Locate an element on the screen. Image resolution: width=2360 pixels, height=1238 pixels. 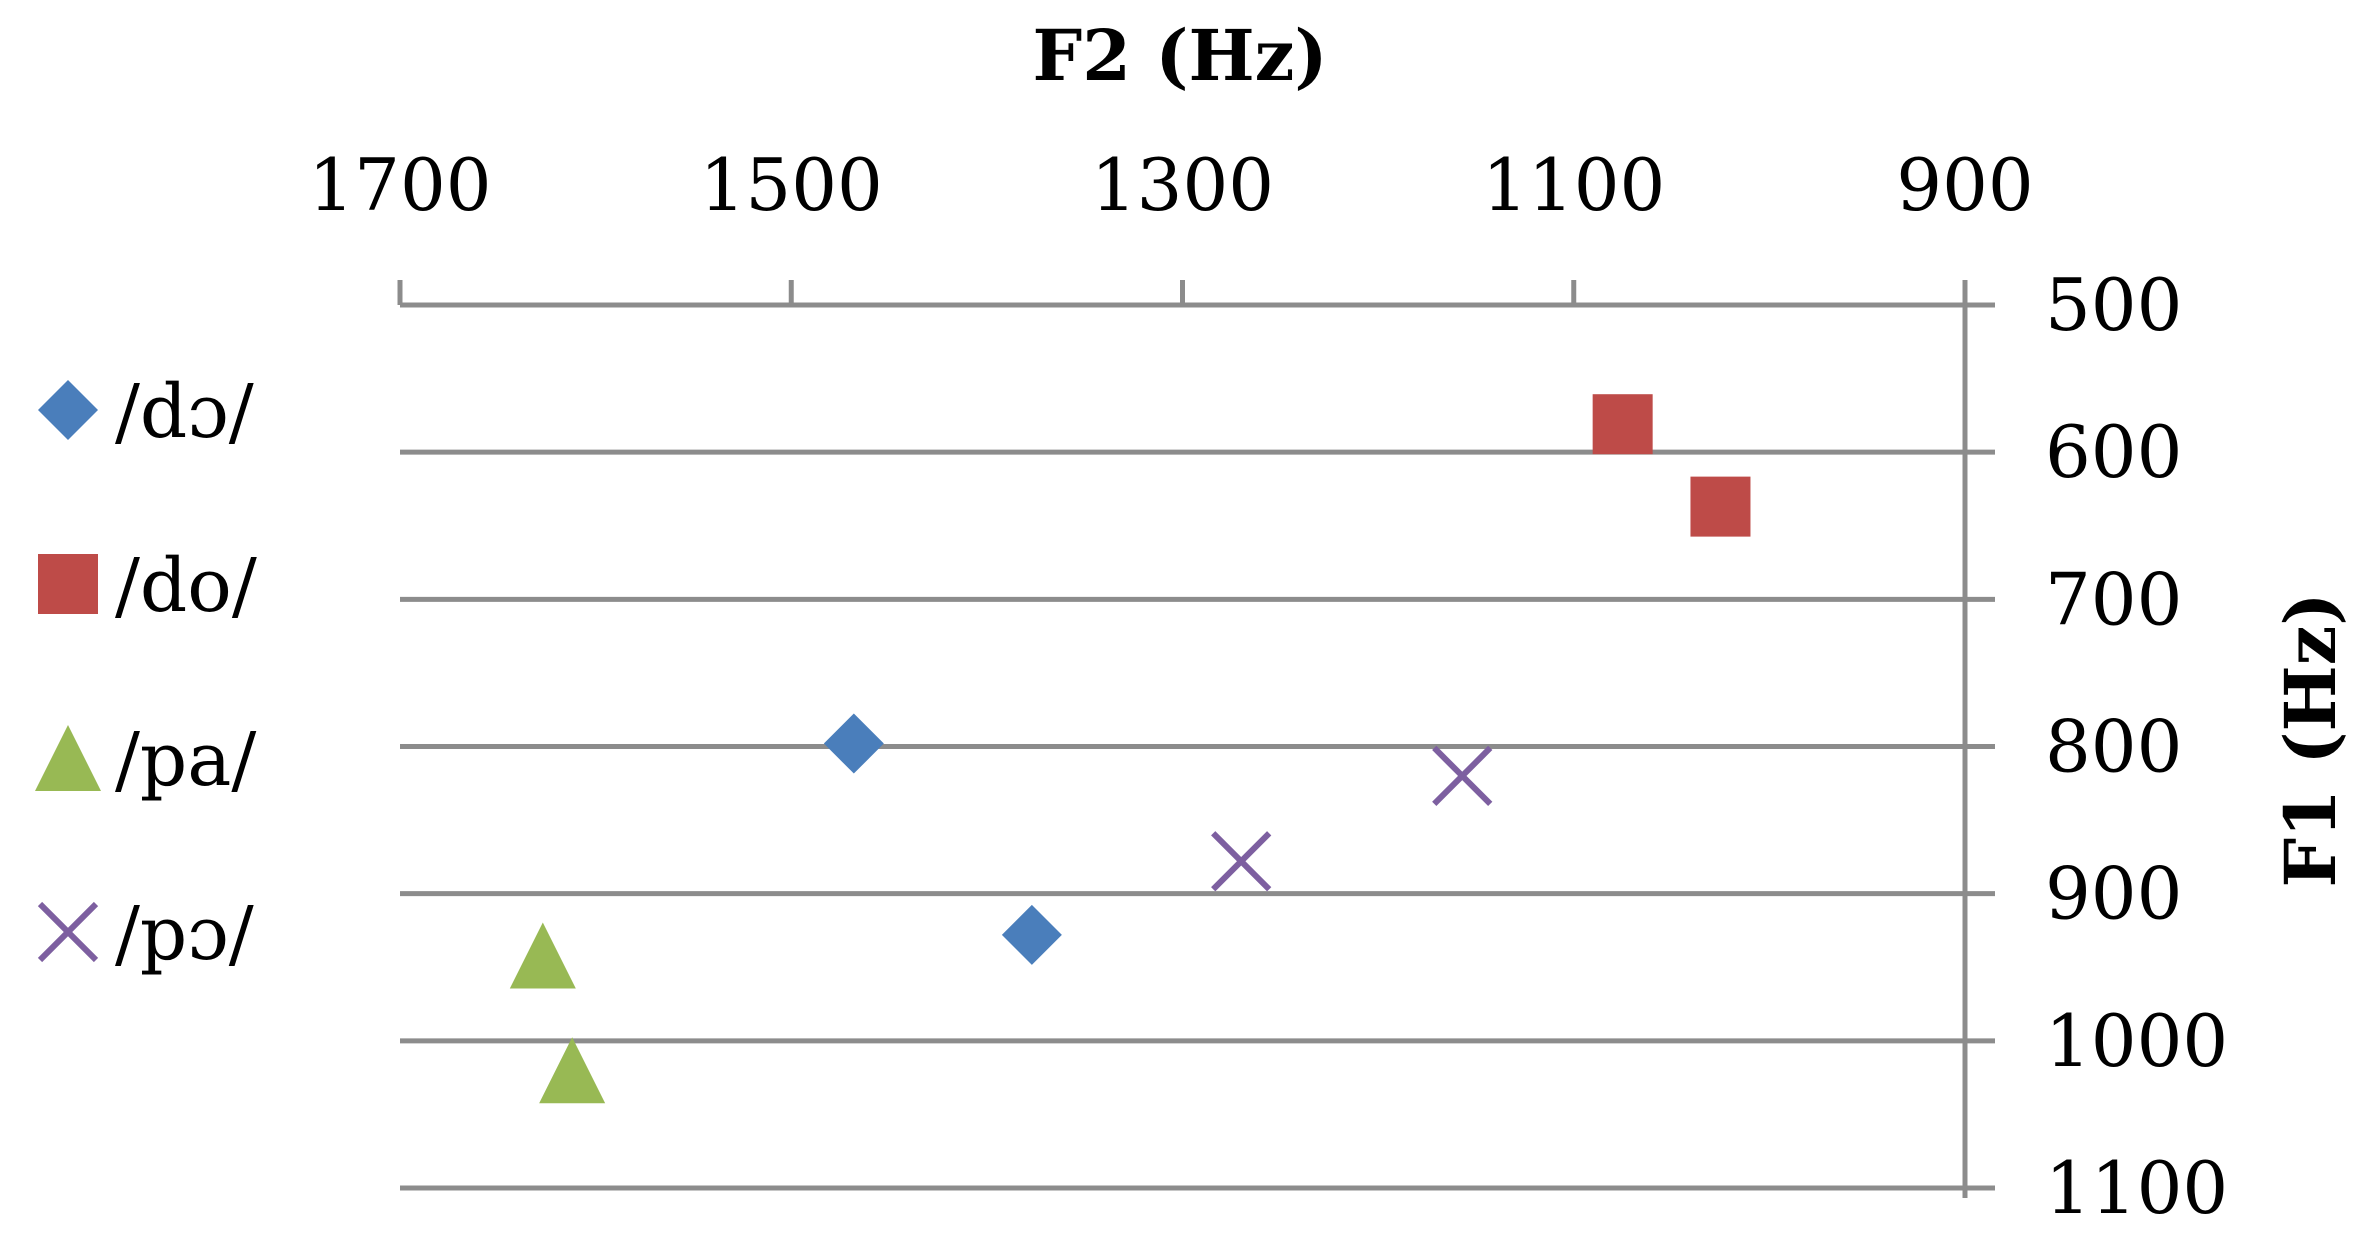
legend-marker-x is located at coordinates (68, 932).